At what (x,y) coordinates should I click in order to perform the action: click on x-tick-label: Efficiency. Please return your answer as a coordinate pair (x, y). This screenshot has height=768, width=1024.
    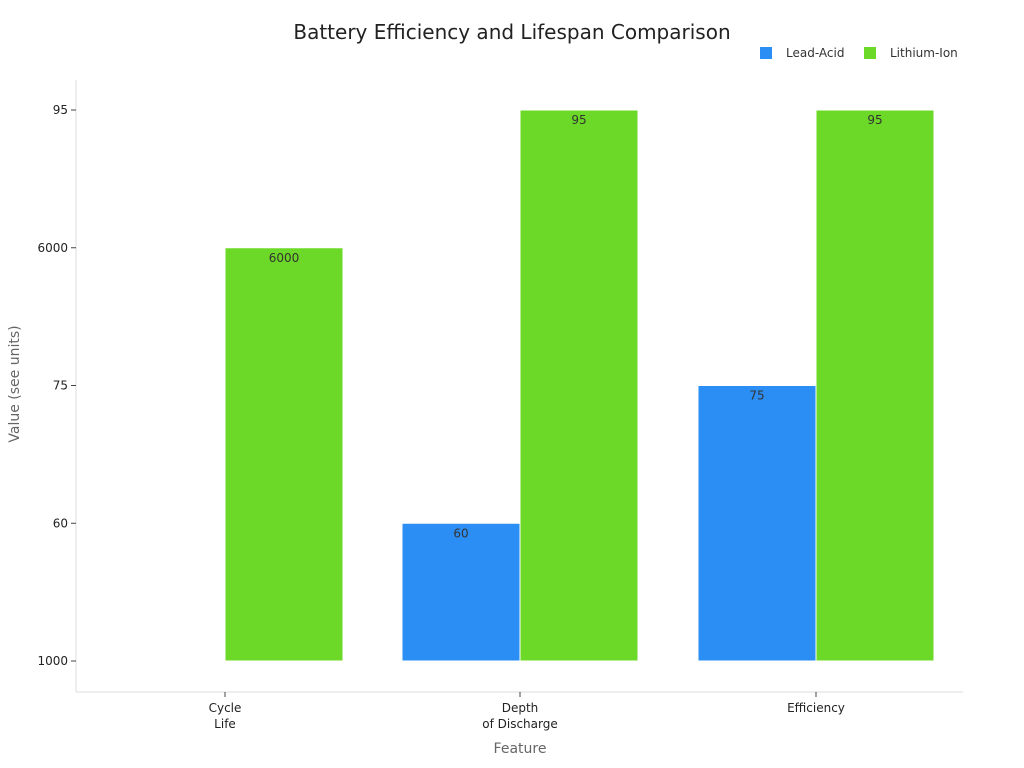
    Looking at the image, I should click on (816, 708).